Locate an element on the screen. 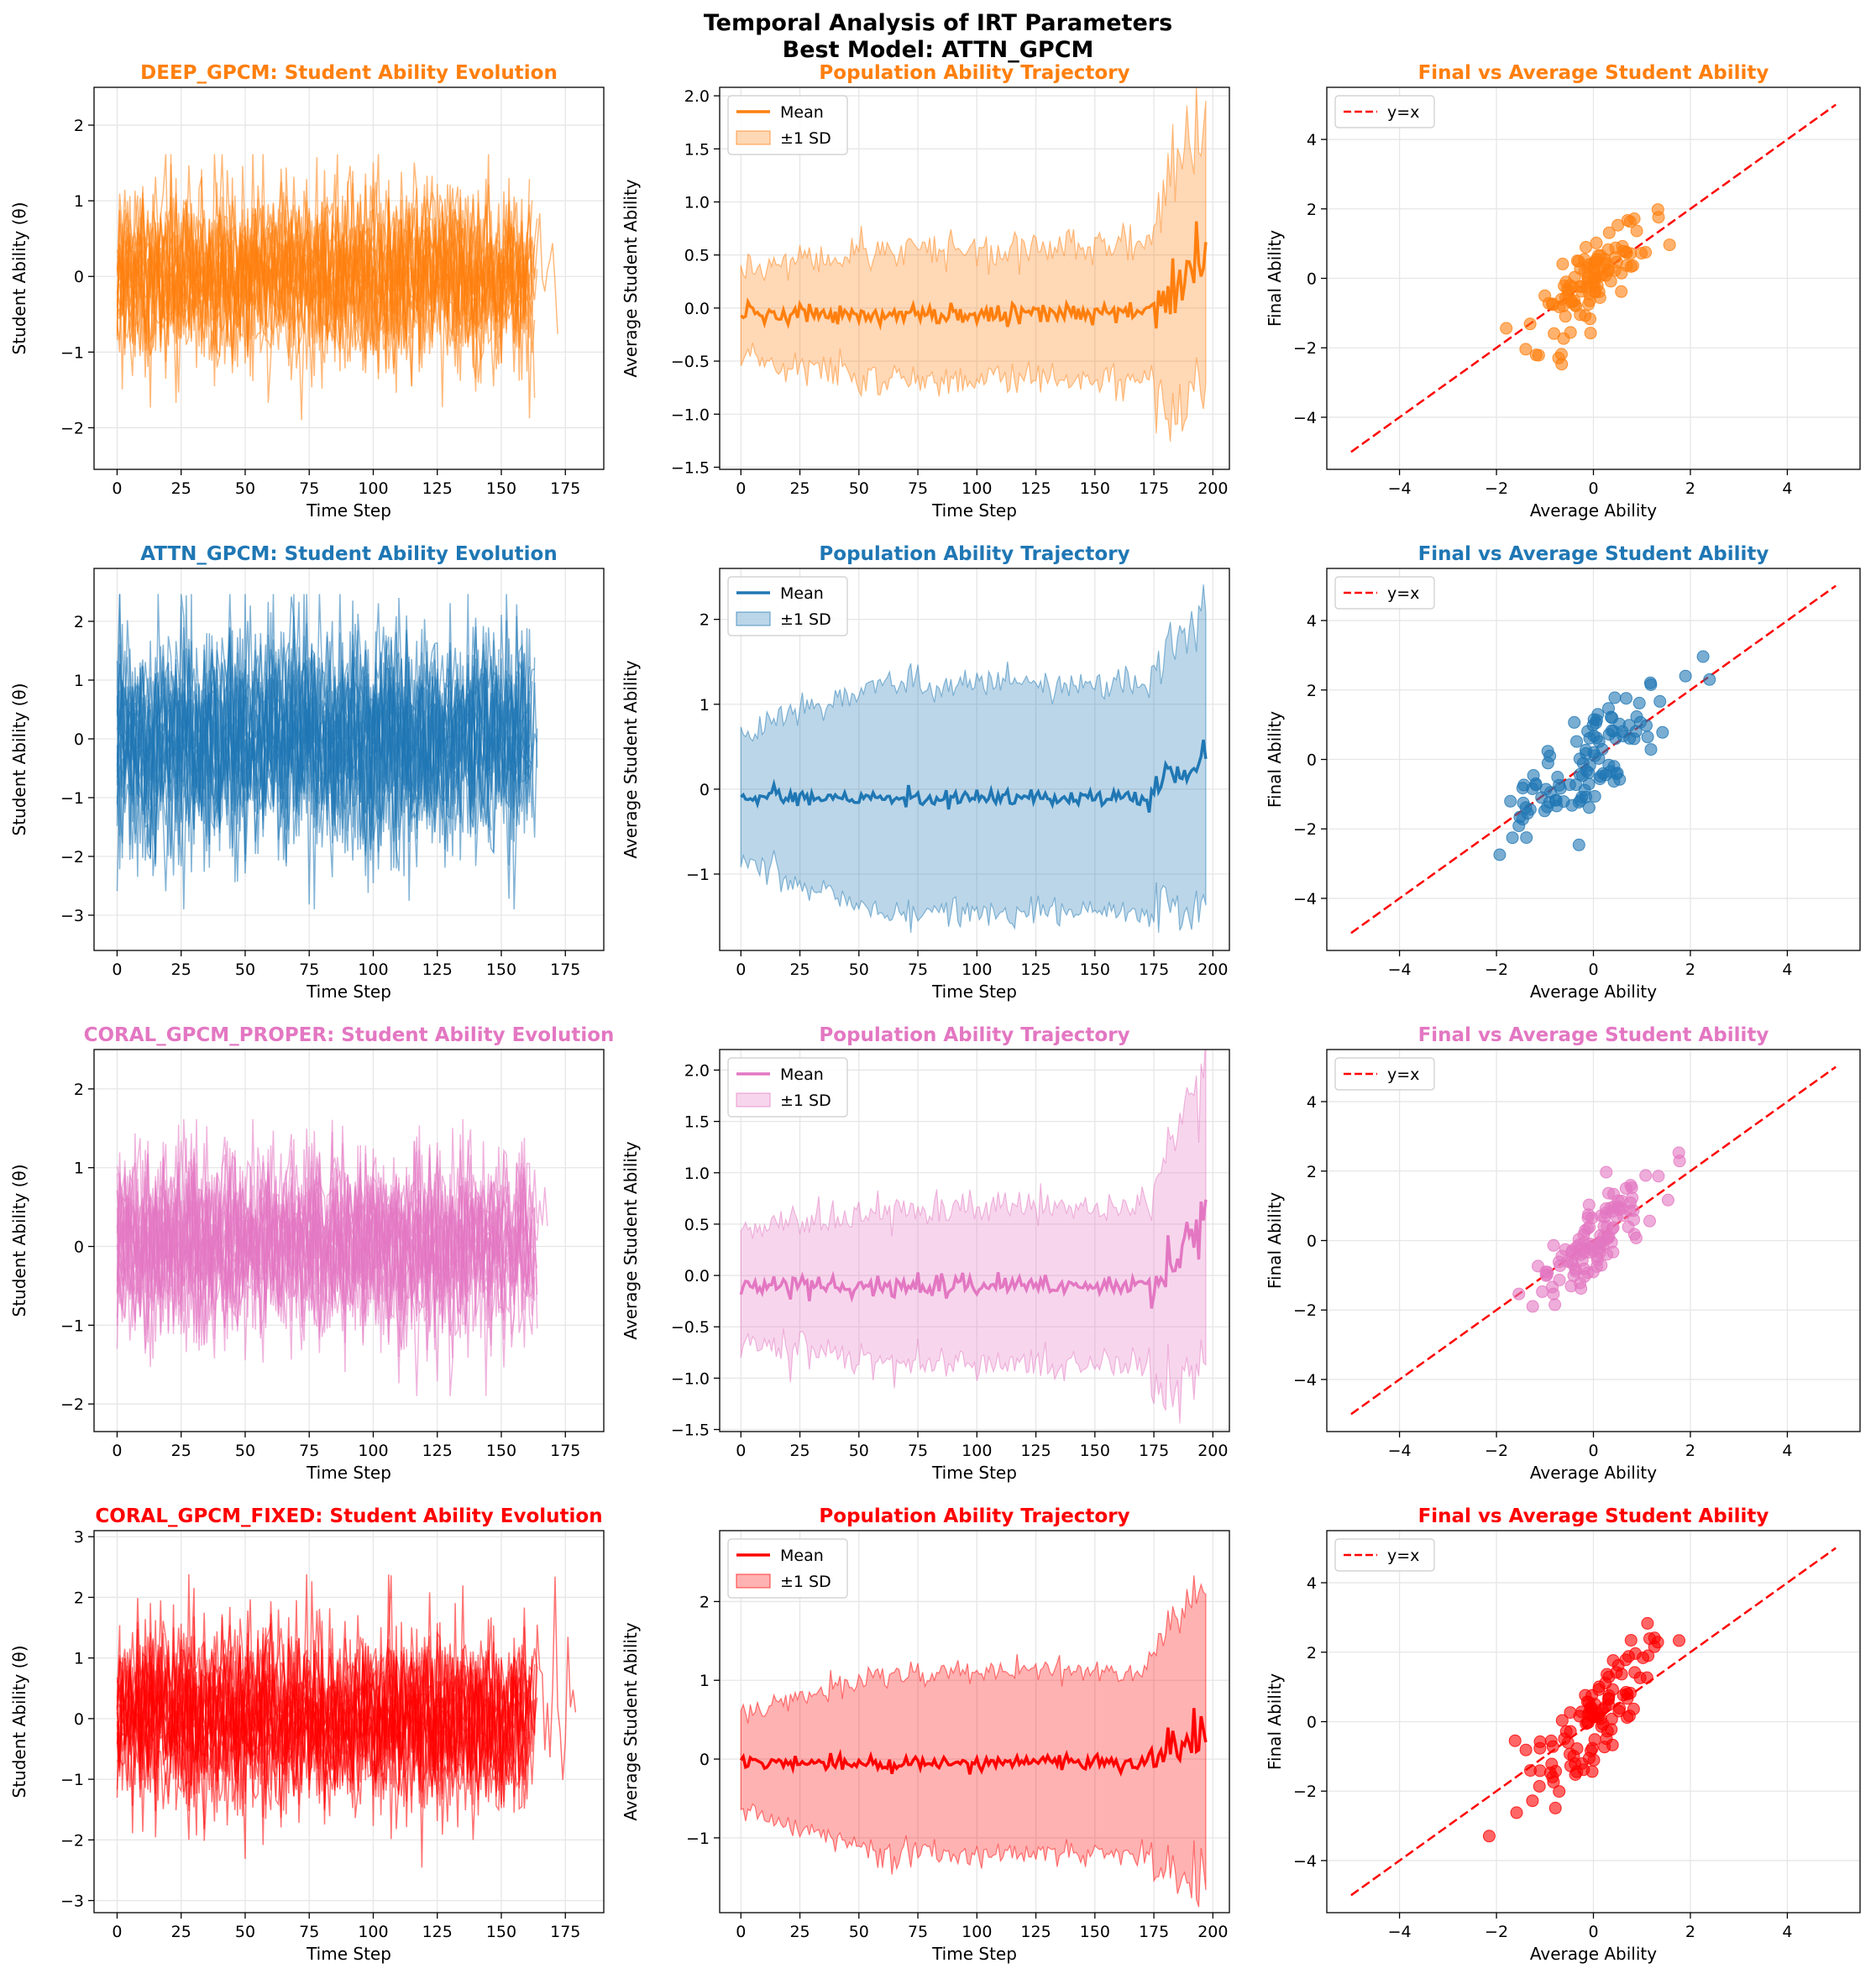 The width and height of the screenshot is (1876, 1979). legend-sd-swatch is located at coordinates (754, 137).